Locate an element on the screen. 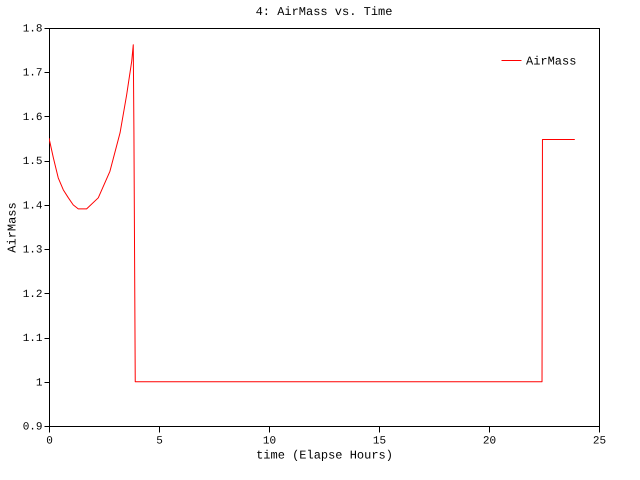 The image size is (640, 480). y-tick-label: 1.8 is located at coordinates (32, 30).